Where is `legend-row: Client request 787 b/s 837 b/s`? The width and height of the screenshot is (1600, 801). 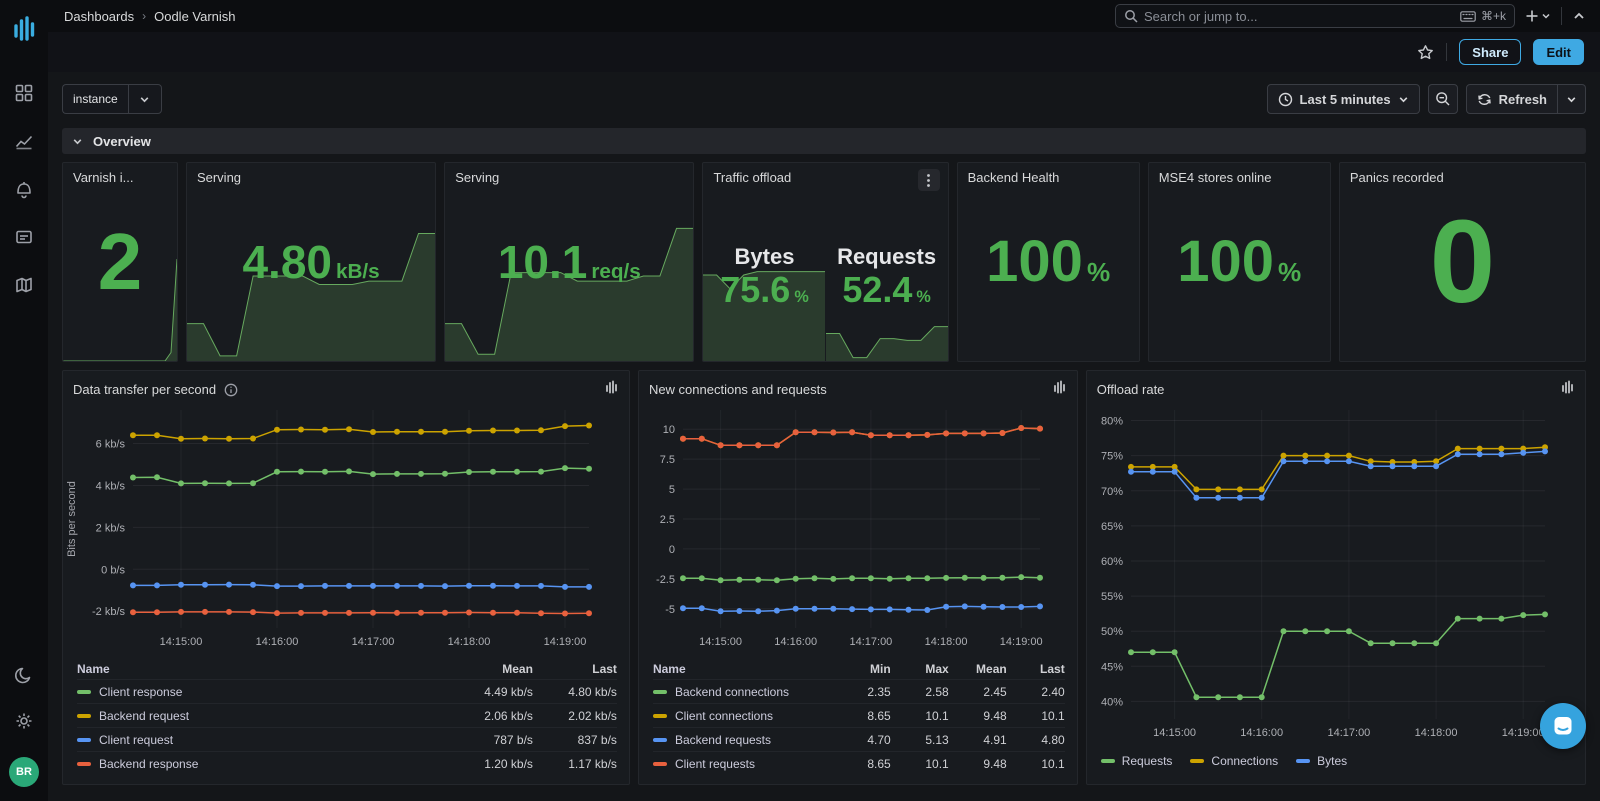 legend-row: Client request 787 b/s 837 b/s is located at coordinates (347, 739).